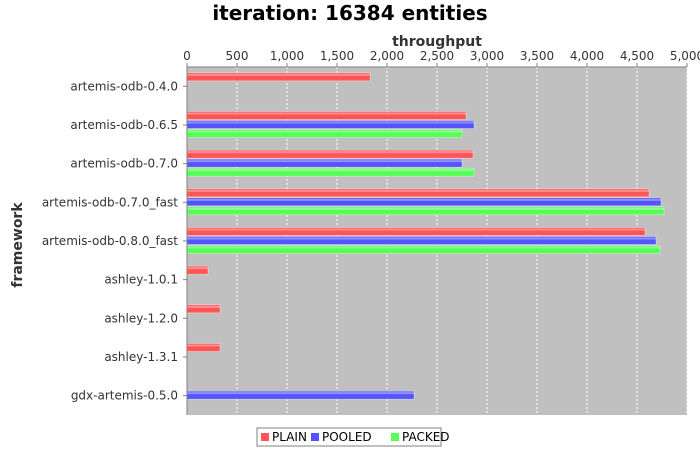 The height and width of the screenshot is (450, 700). Describe the element at coordinates (110, 241) in the screenshot. I see `y-tick-label: artemis-odb-0.8.0_fast` at that location.